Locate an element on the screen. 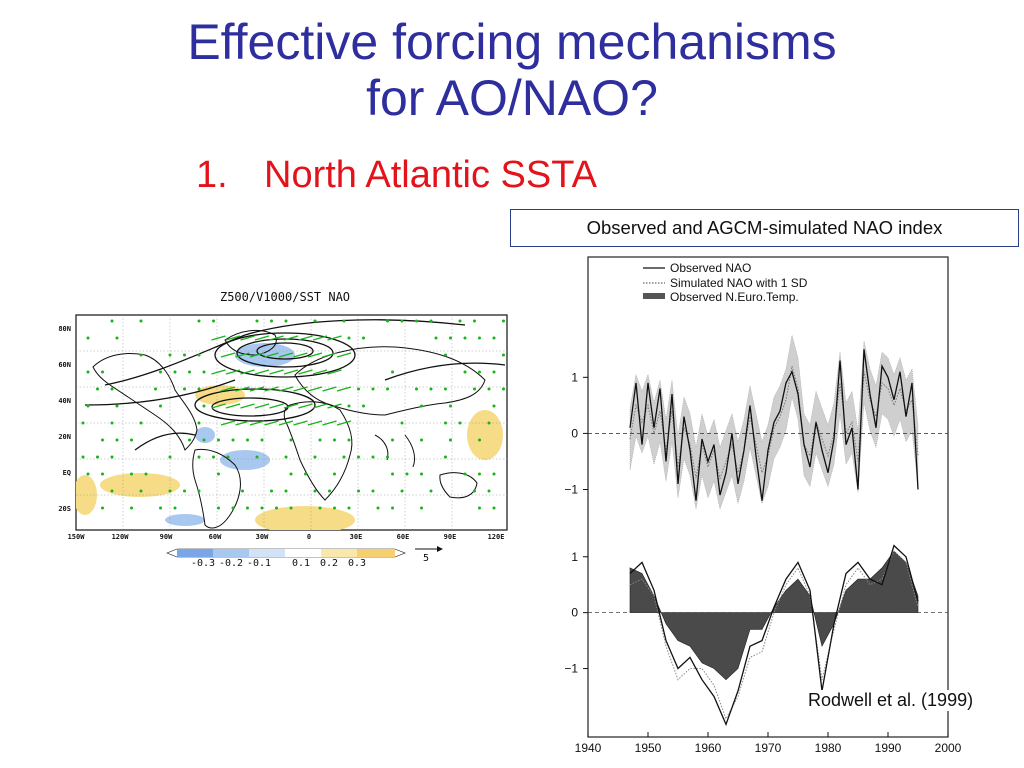 This screenshot has width=1024, height=768. colorbar-tick: 0.3 is located at coordinates (357, 563).